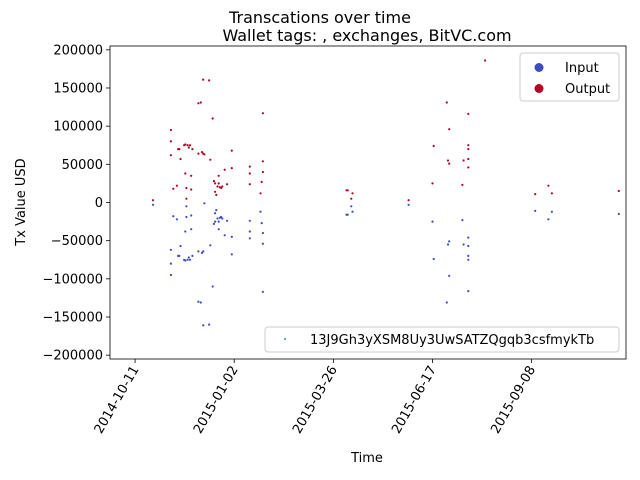  I want to click on x-tick-label: 2015-09-08, so click(513, 400).